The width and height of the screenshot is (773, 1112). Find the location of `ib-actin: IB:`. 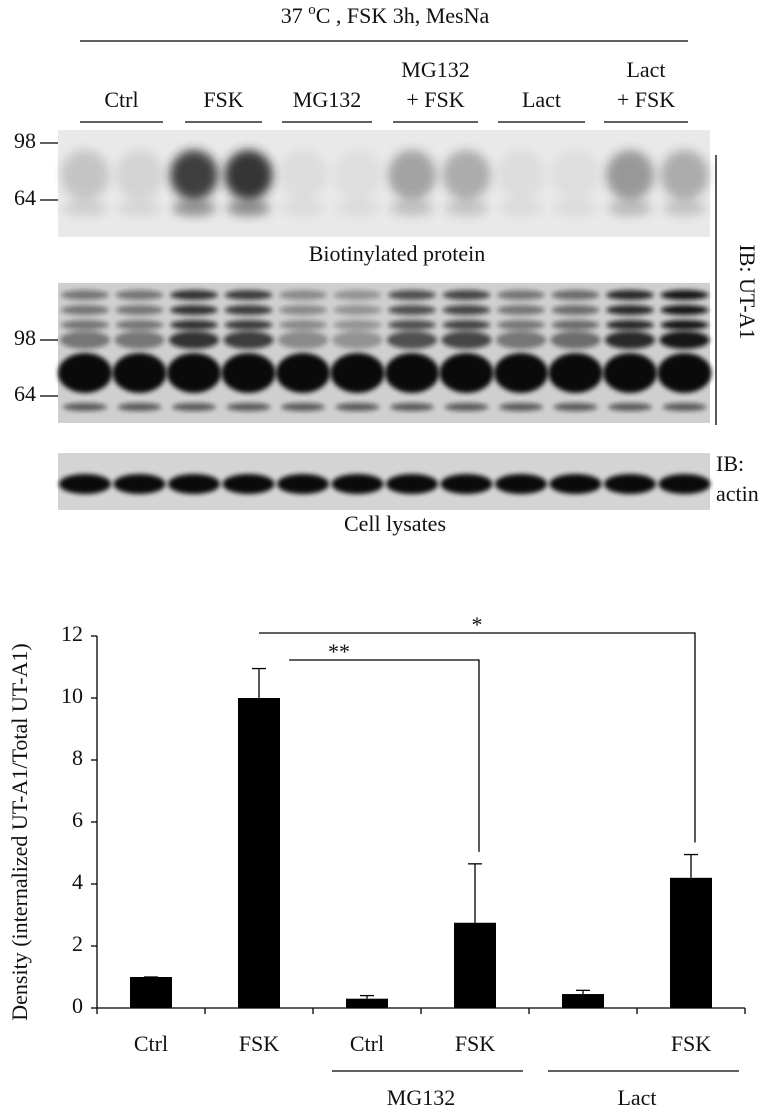

ib-actin: IB: is located at coordinates (730, 463).